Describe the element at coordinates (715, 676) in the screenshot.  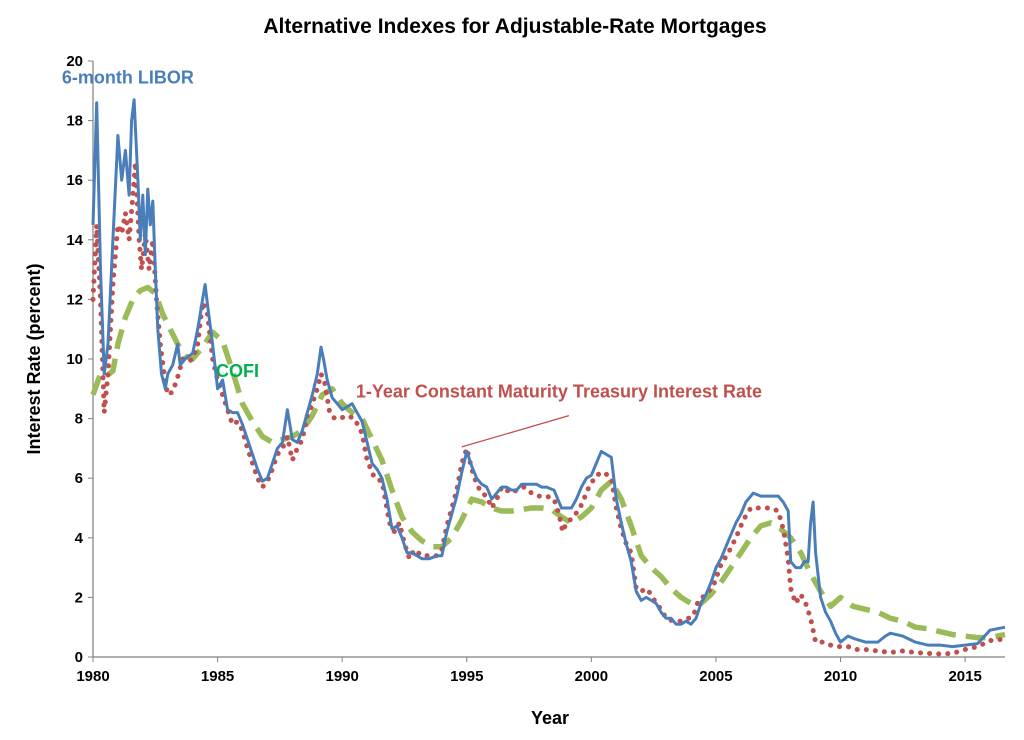
I see `x-tick-label: 2005` at that location.